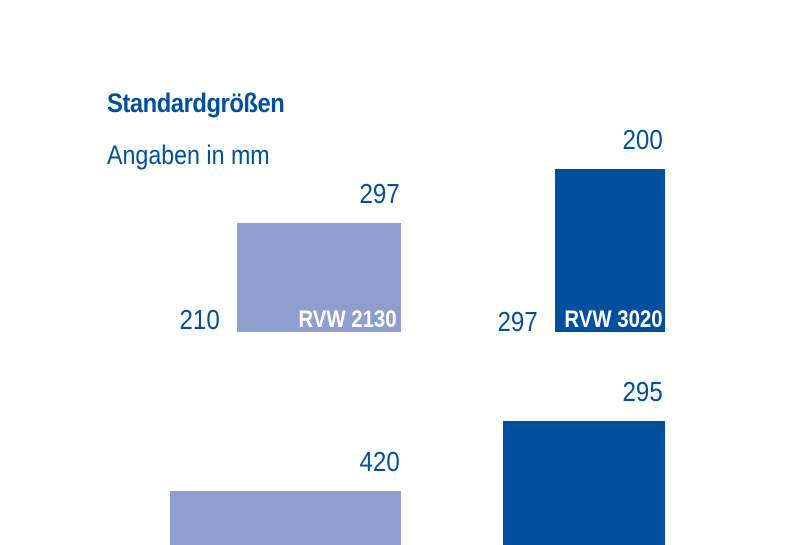 Image resolution: width=800 pixels, height=545 pixels. I want to click on width-label-420: 420, so click(379, 461).